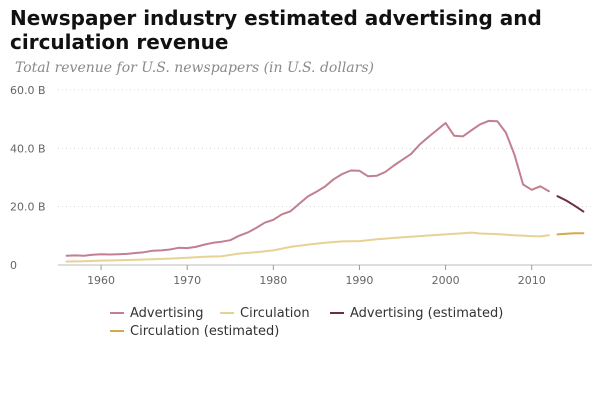  Describe the element at coordinates (532, 280) in the screenshot. I see `x-tick-label-5: 2010` at that location.